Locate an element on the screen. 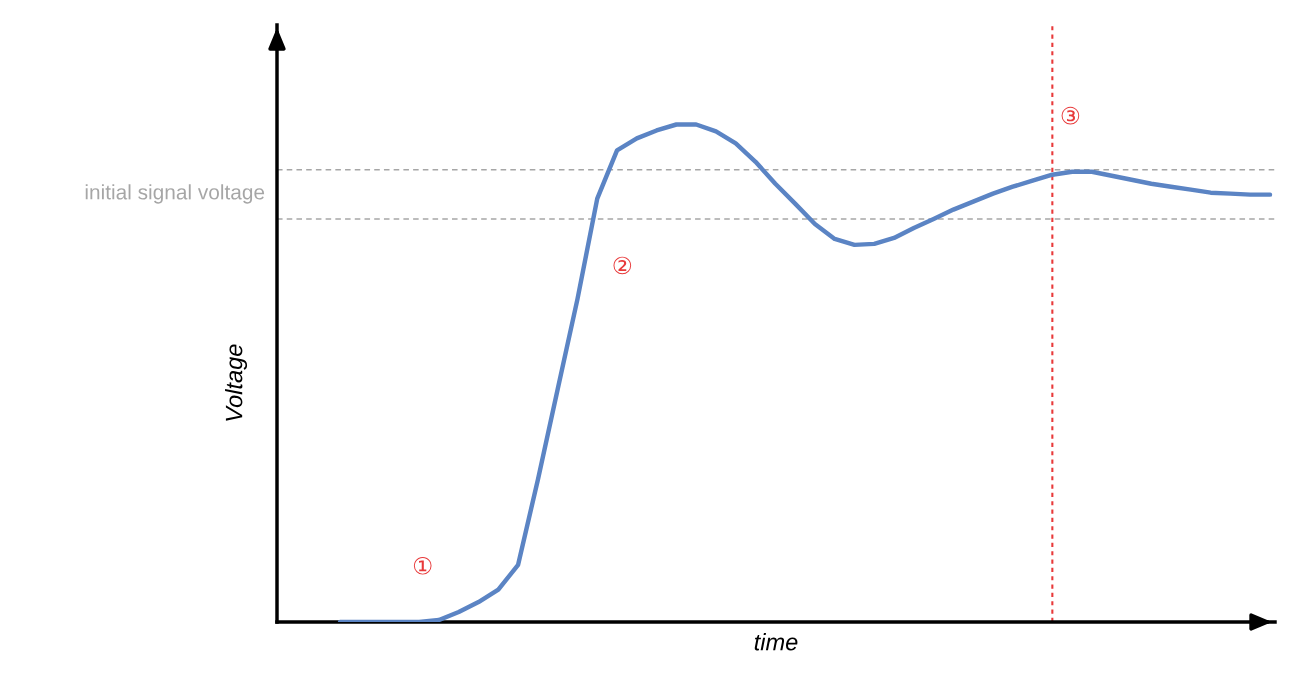 This screenshot has width=1300, height=673. text: ③ is located at coordinates (1070, 115).